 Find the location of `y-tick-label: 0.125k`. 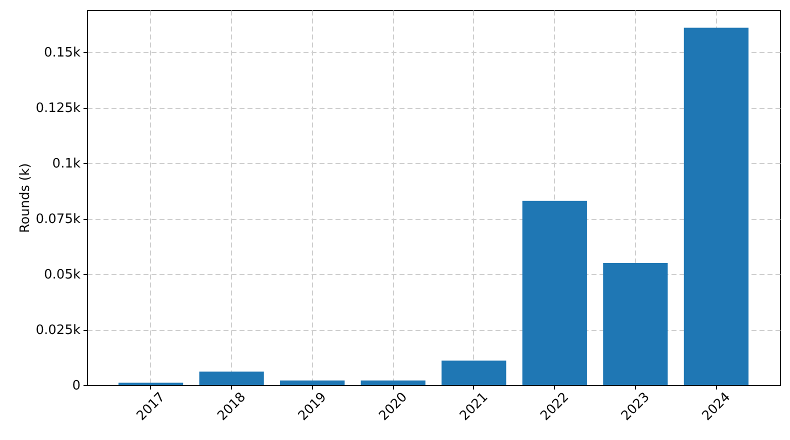

y-tick-label: 0.125k is located at coordinates (58, 108).